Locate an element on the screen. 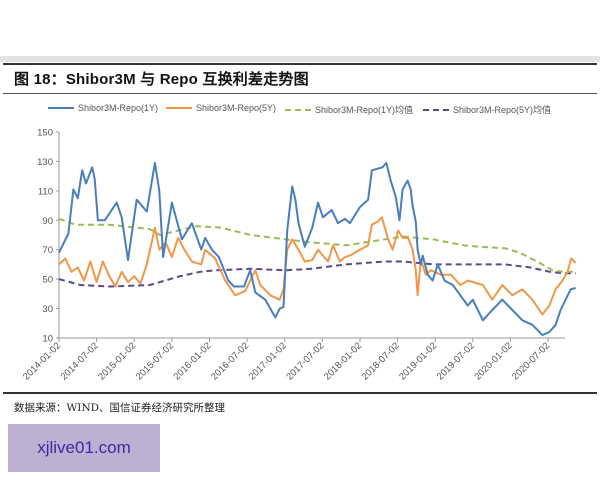 The image size is (600, 480). title-bottom-rule is located at coordinates (300, 93).